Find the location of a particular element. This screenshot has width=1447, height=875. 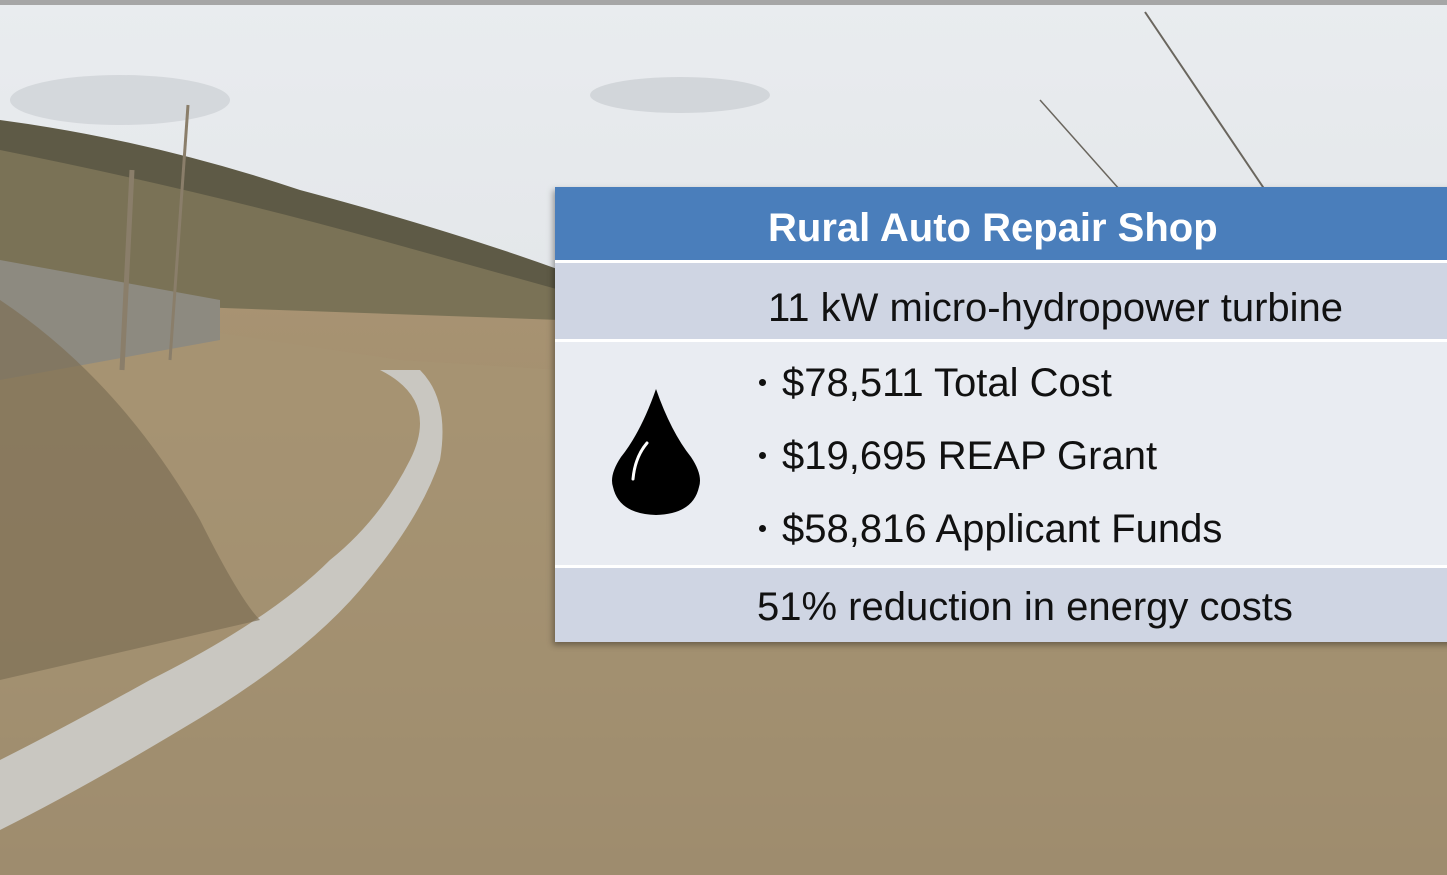

bullet-text: $58,816 Applicant Funds is located at coordinates (1002, 529).